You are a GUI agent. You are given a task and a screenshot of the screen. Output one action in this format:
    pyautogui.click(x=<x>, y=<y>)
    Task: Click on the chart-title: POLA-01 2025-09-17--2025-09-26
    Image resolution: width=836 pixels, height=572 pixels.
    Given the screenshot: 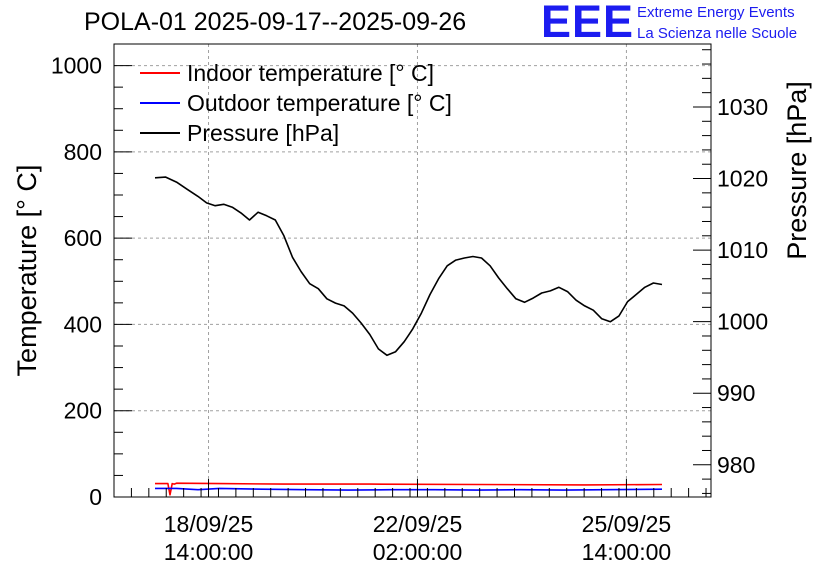 What is the action you would take?
    pyautogui.click(x=275, y=22)
    